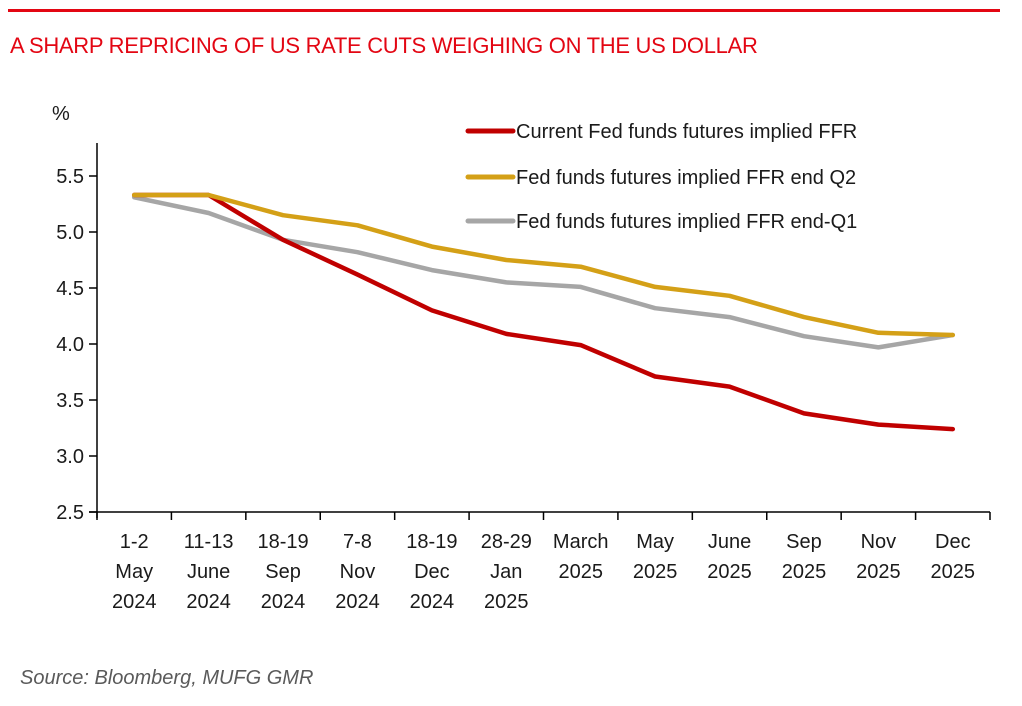  I want to click on y-tick-label: 5.0, so click(70, 233).